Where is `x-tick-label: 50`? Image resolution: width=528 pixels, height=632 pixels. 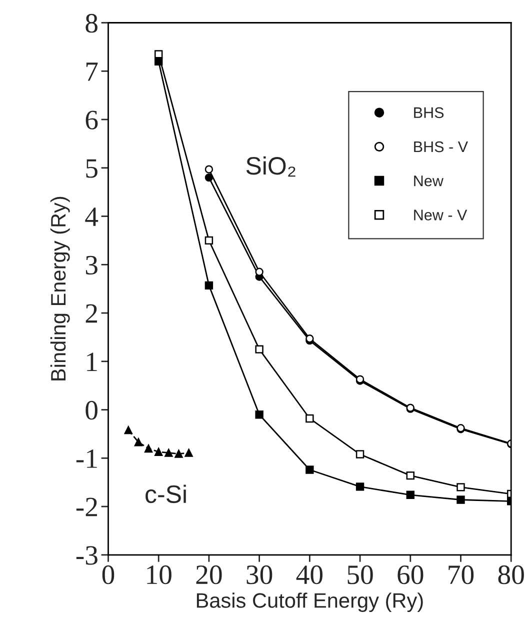 x-tick-label: 50 is located at coordinates (360, 574).